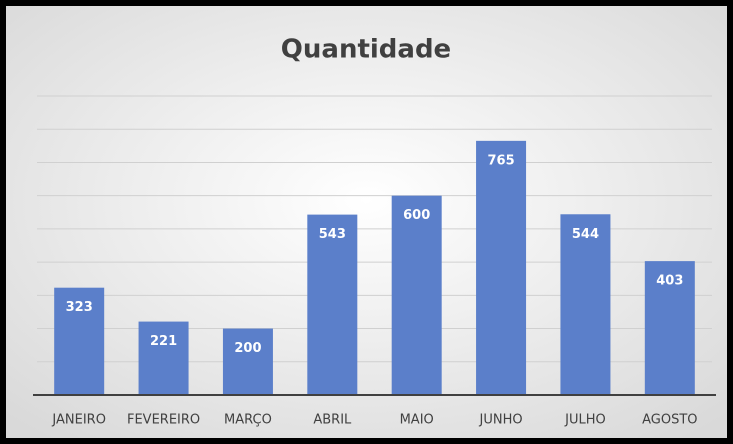 This screenshot has height=444, width=733. Describe the element at coordinates (501, 420) in the screenshot. I see `x-tick-label: JUNHO` at that location.